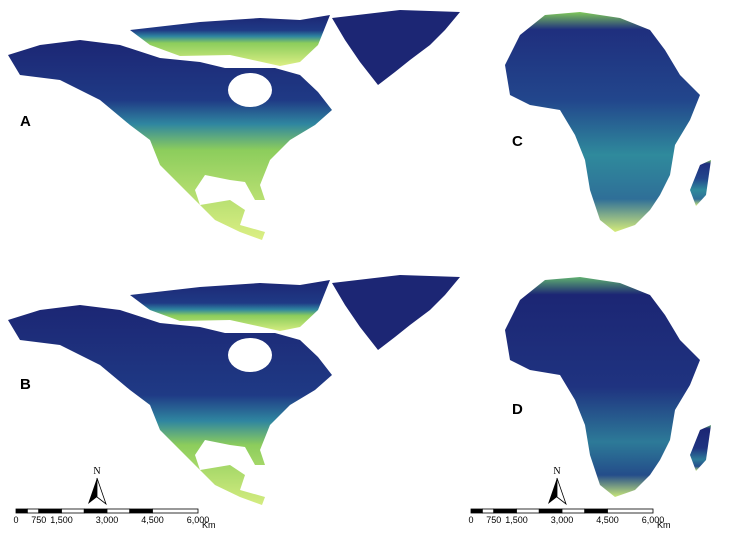  I want to click on panel-label: D, so click(517, 409).